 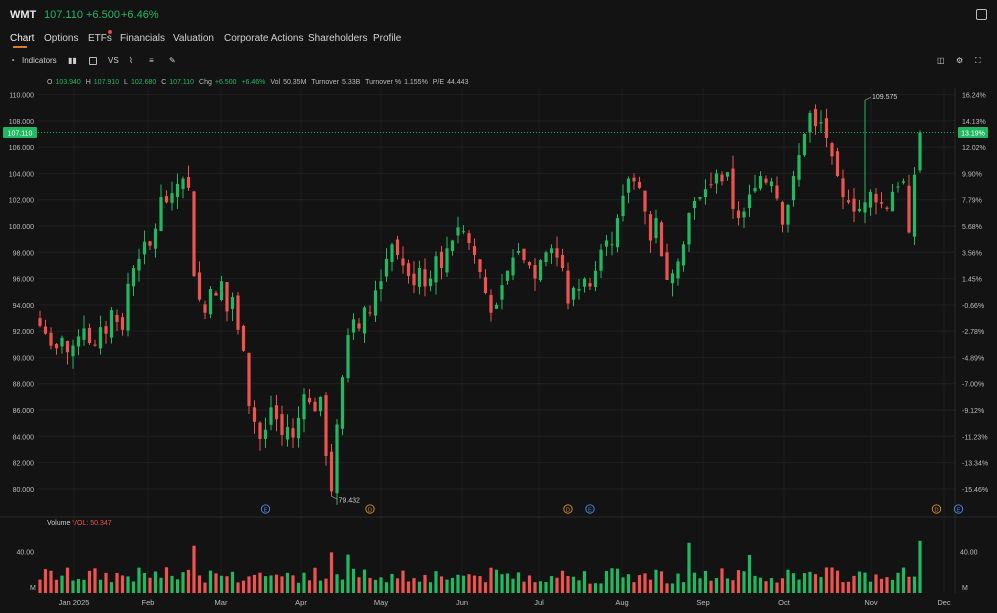 I want to click on pe-label: P/E, so click(x=438, y=82).